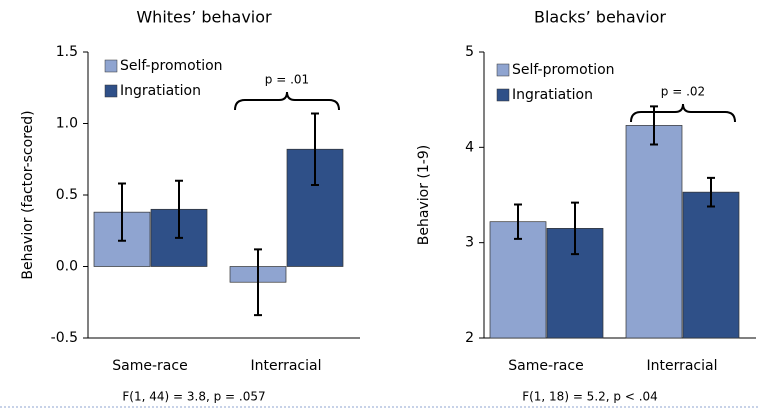 Image resolution: width=758 pixels, height=409 pixels. Describe the element at coordinates (287, 80) in the screenshot. I see `annotation: p = .01` at that location.